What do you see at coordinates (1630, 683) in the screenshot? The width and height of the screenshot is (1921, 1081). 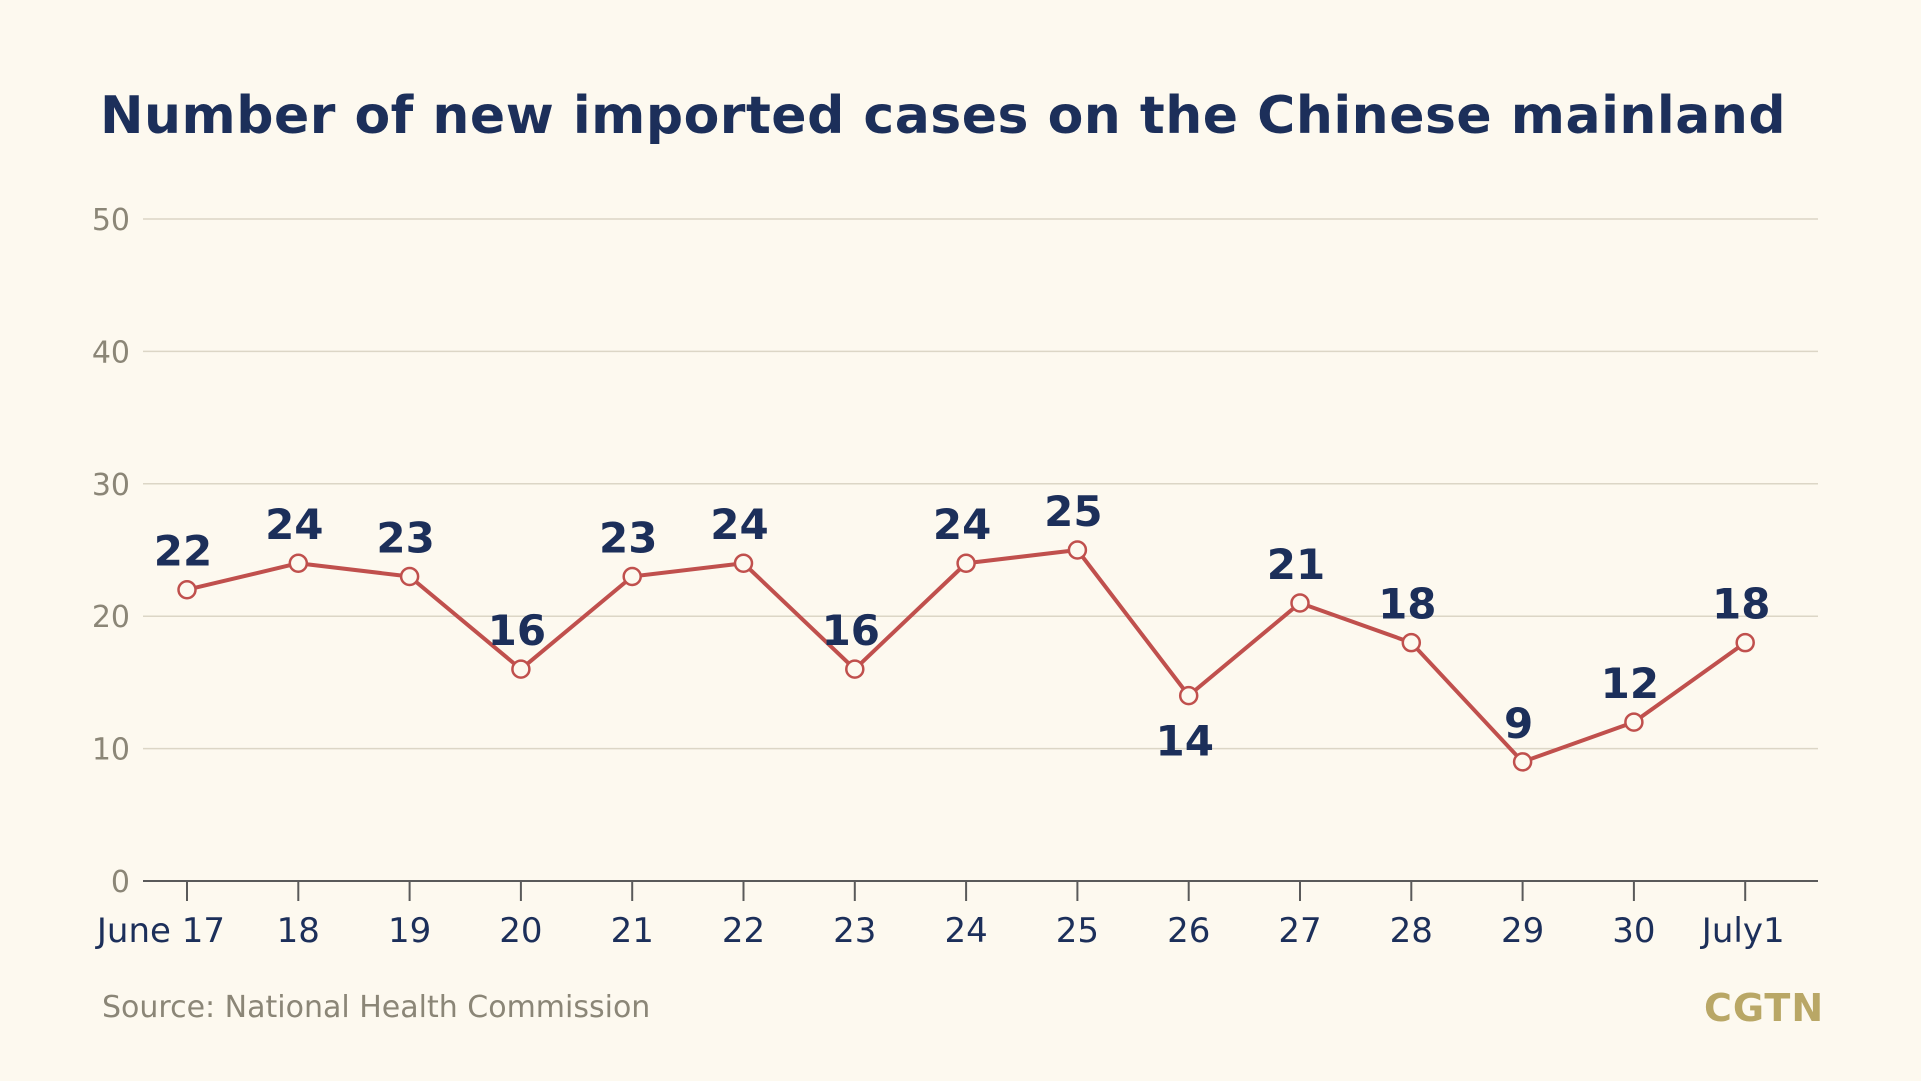 I see `data-label: 12` at bounding box center [1630, 683].